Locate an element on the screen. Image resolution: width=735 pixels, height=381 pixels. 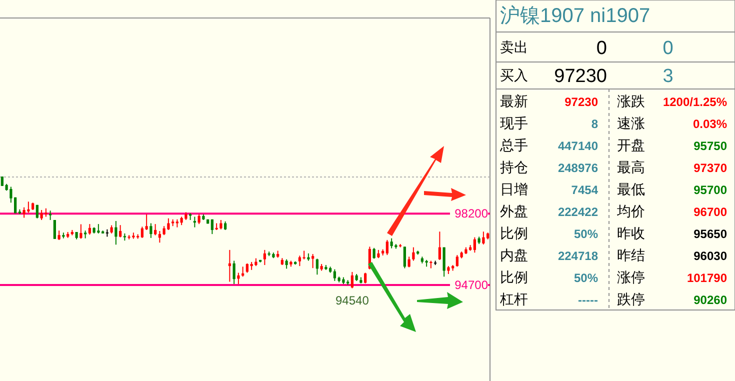
text: 90260 is located at coordinates (711, 300).